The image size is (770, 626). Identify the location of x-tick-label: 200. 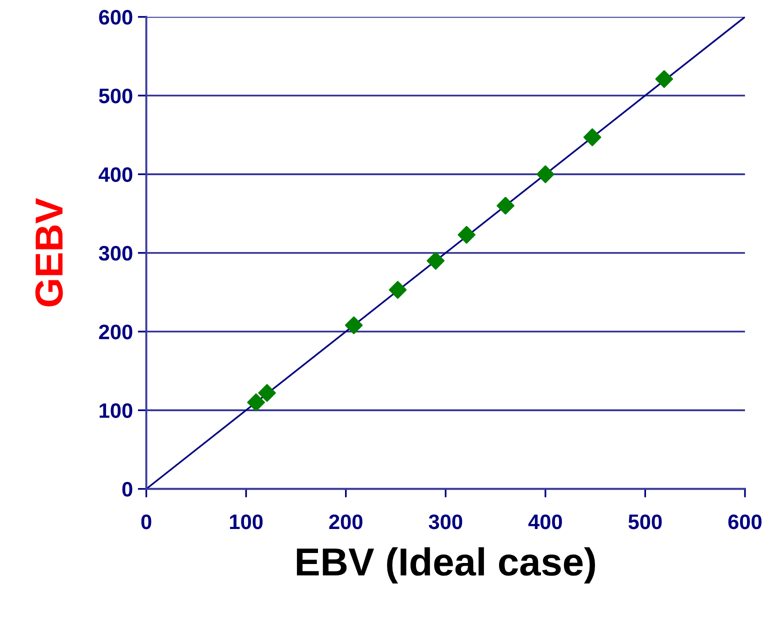
(345, 522).